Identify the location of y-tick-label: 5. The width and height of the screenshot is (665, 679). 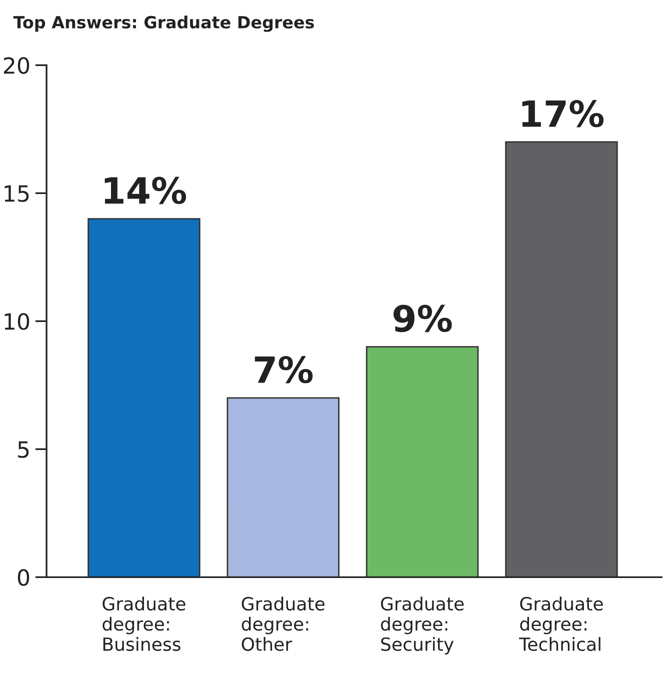
(23, 449).